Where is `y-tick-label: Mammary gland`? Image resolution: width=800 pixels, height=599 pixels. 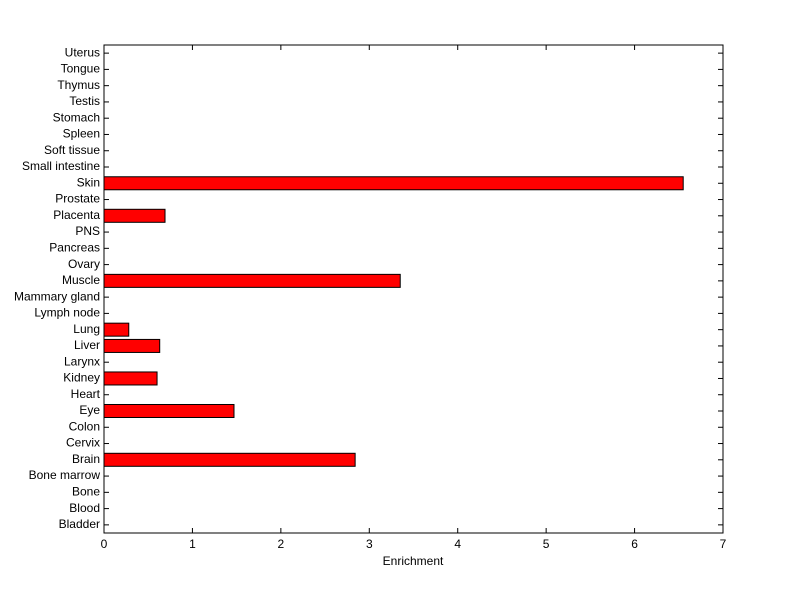
y-tick-label: Mammary gland is located at coordinates (57, 296).